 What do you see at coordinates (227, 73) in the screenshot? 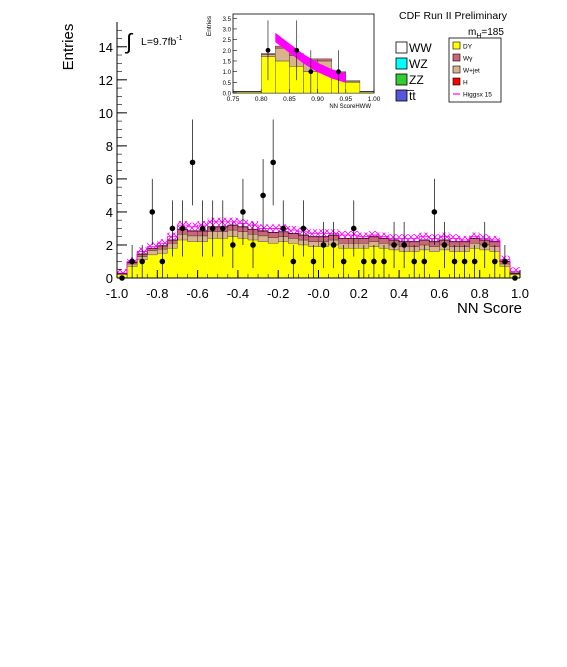
I see `inset-y-tick-label: 1.0` at bounding box center [227, 73].